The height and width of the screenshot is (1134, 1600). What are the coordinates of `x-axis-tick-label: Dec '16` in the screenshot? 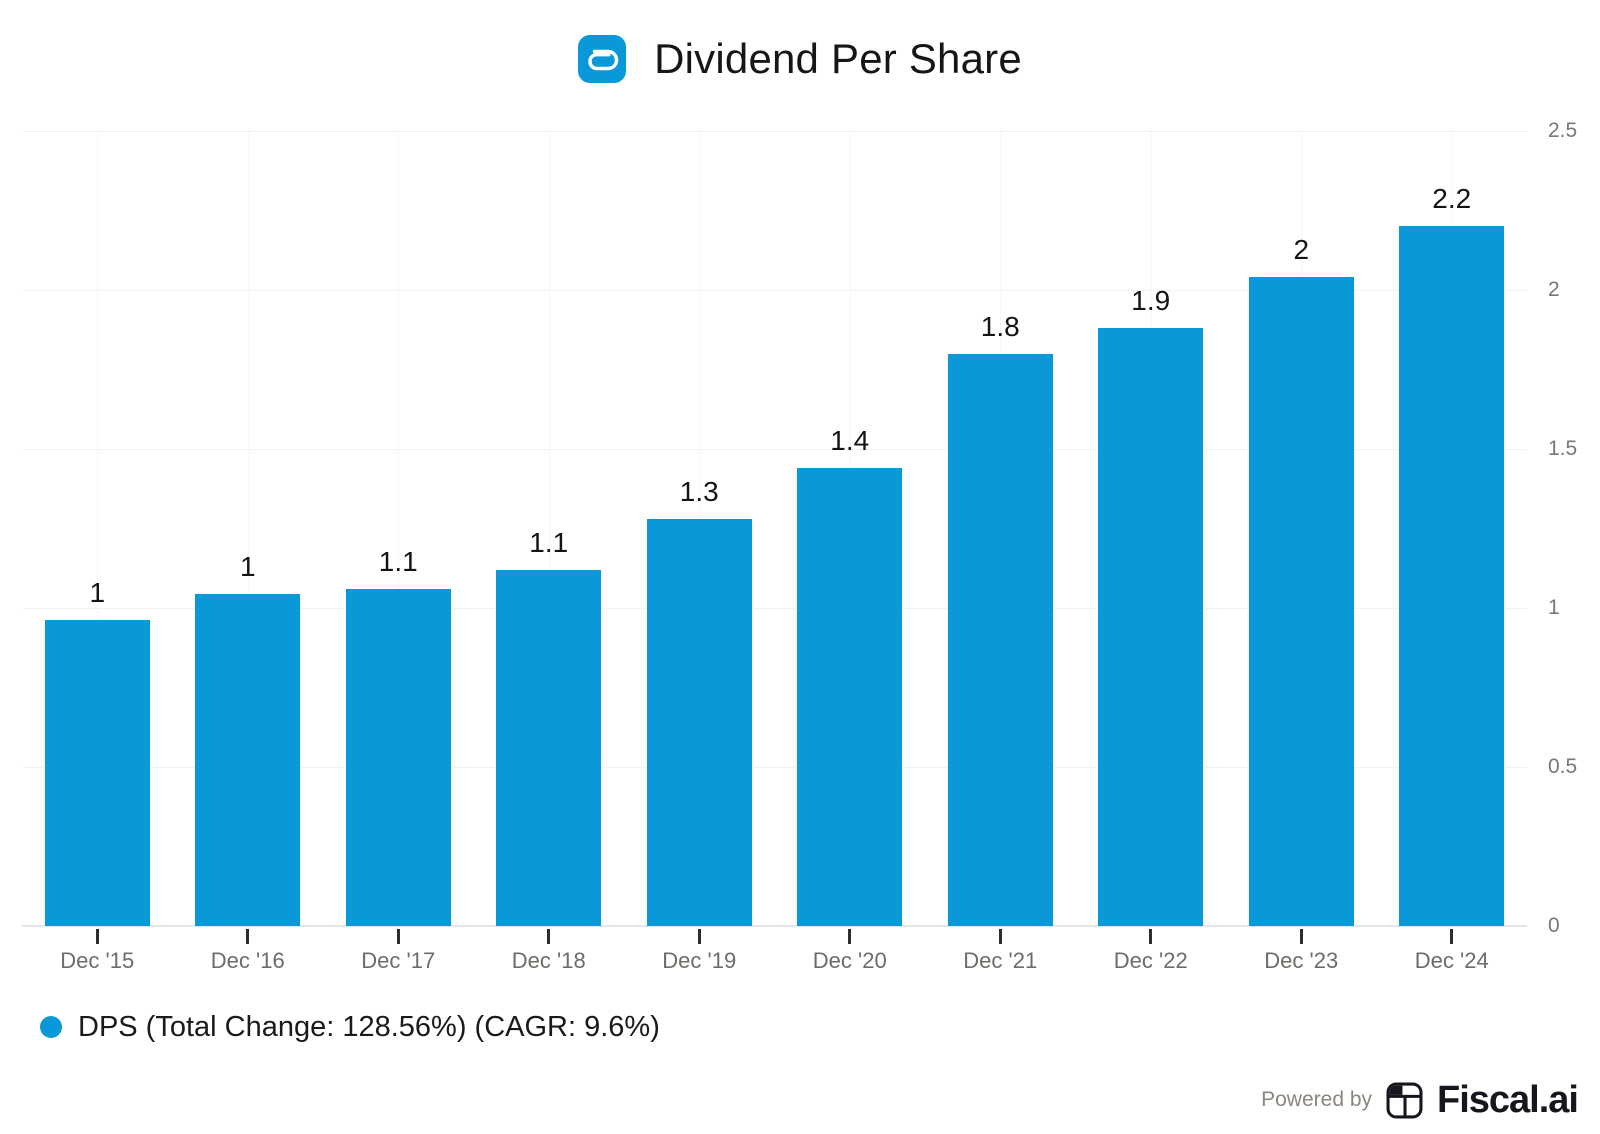 It's located at (247, 960).